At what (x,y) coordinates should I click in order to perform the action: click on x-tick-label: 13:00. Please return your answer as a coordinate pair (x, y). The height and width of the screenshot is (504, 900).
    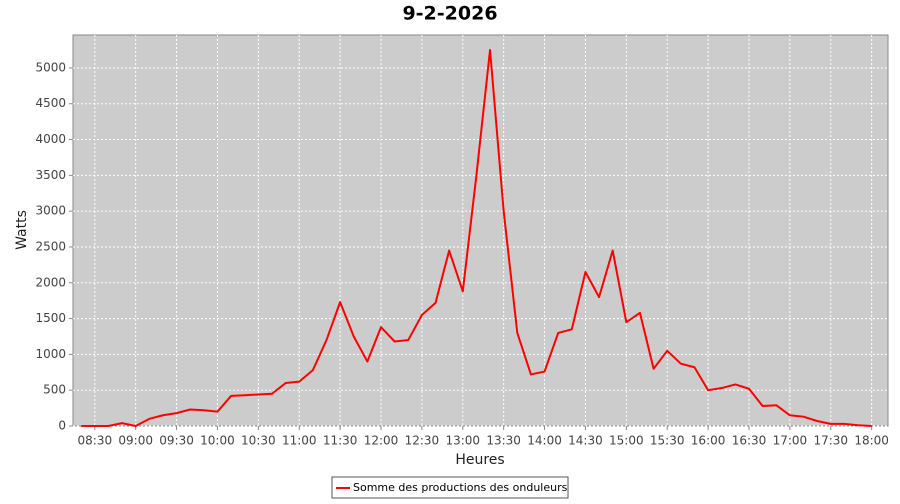
    Looking at the image, I should click on (462, 441).